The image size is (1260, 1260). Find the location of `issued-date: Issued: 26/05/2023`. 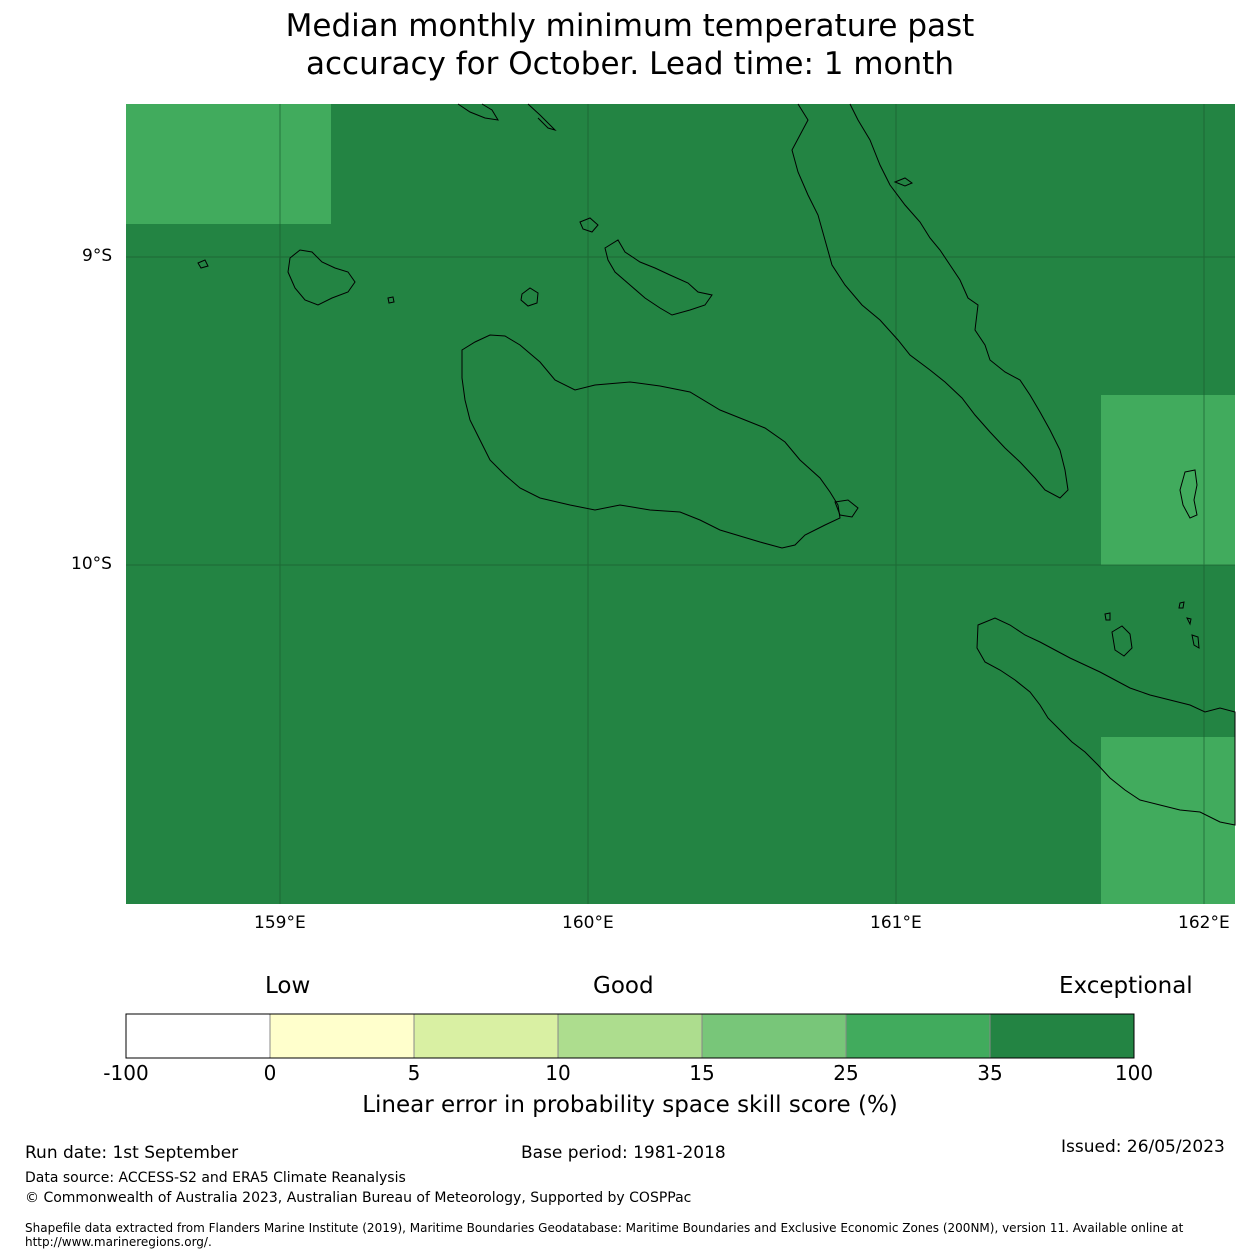

issued-date: Issued: 26/05/2023 is located at coordinates (1143, 1147).